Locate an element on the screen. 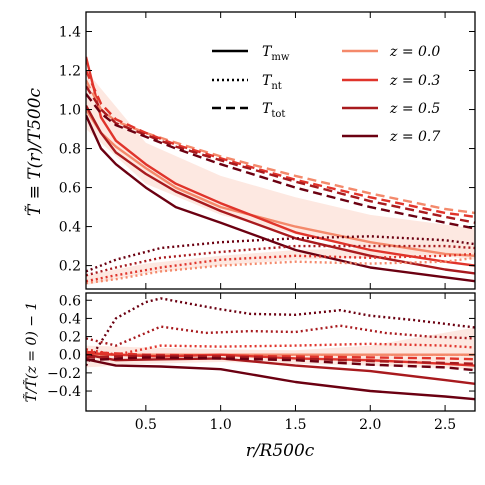 This screenshot has width=485, height=485. top-y-tick-label-2: 0.6 is located at coordinates (70, 189).